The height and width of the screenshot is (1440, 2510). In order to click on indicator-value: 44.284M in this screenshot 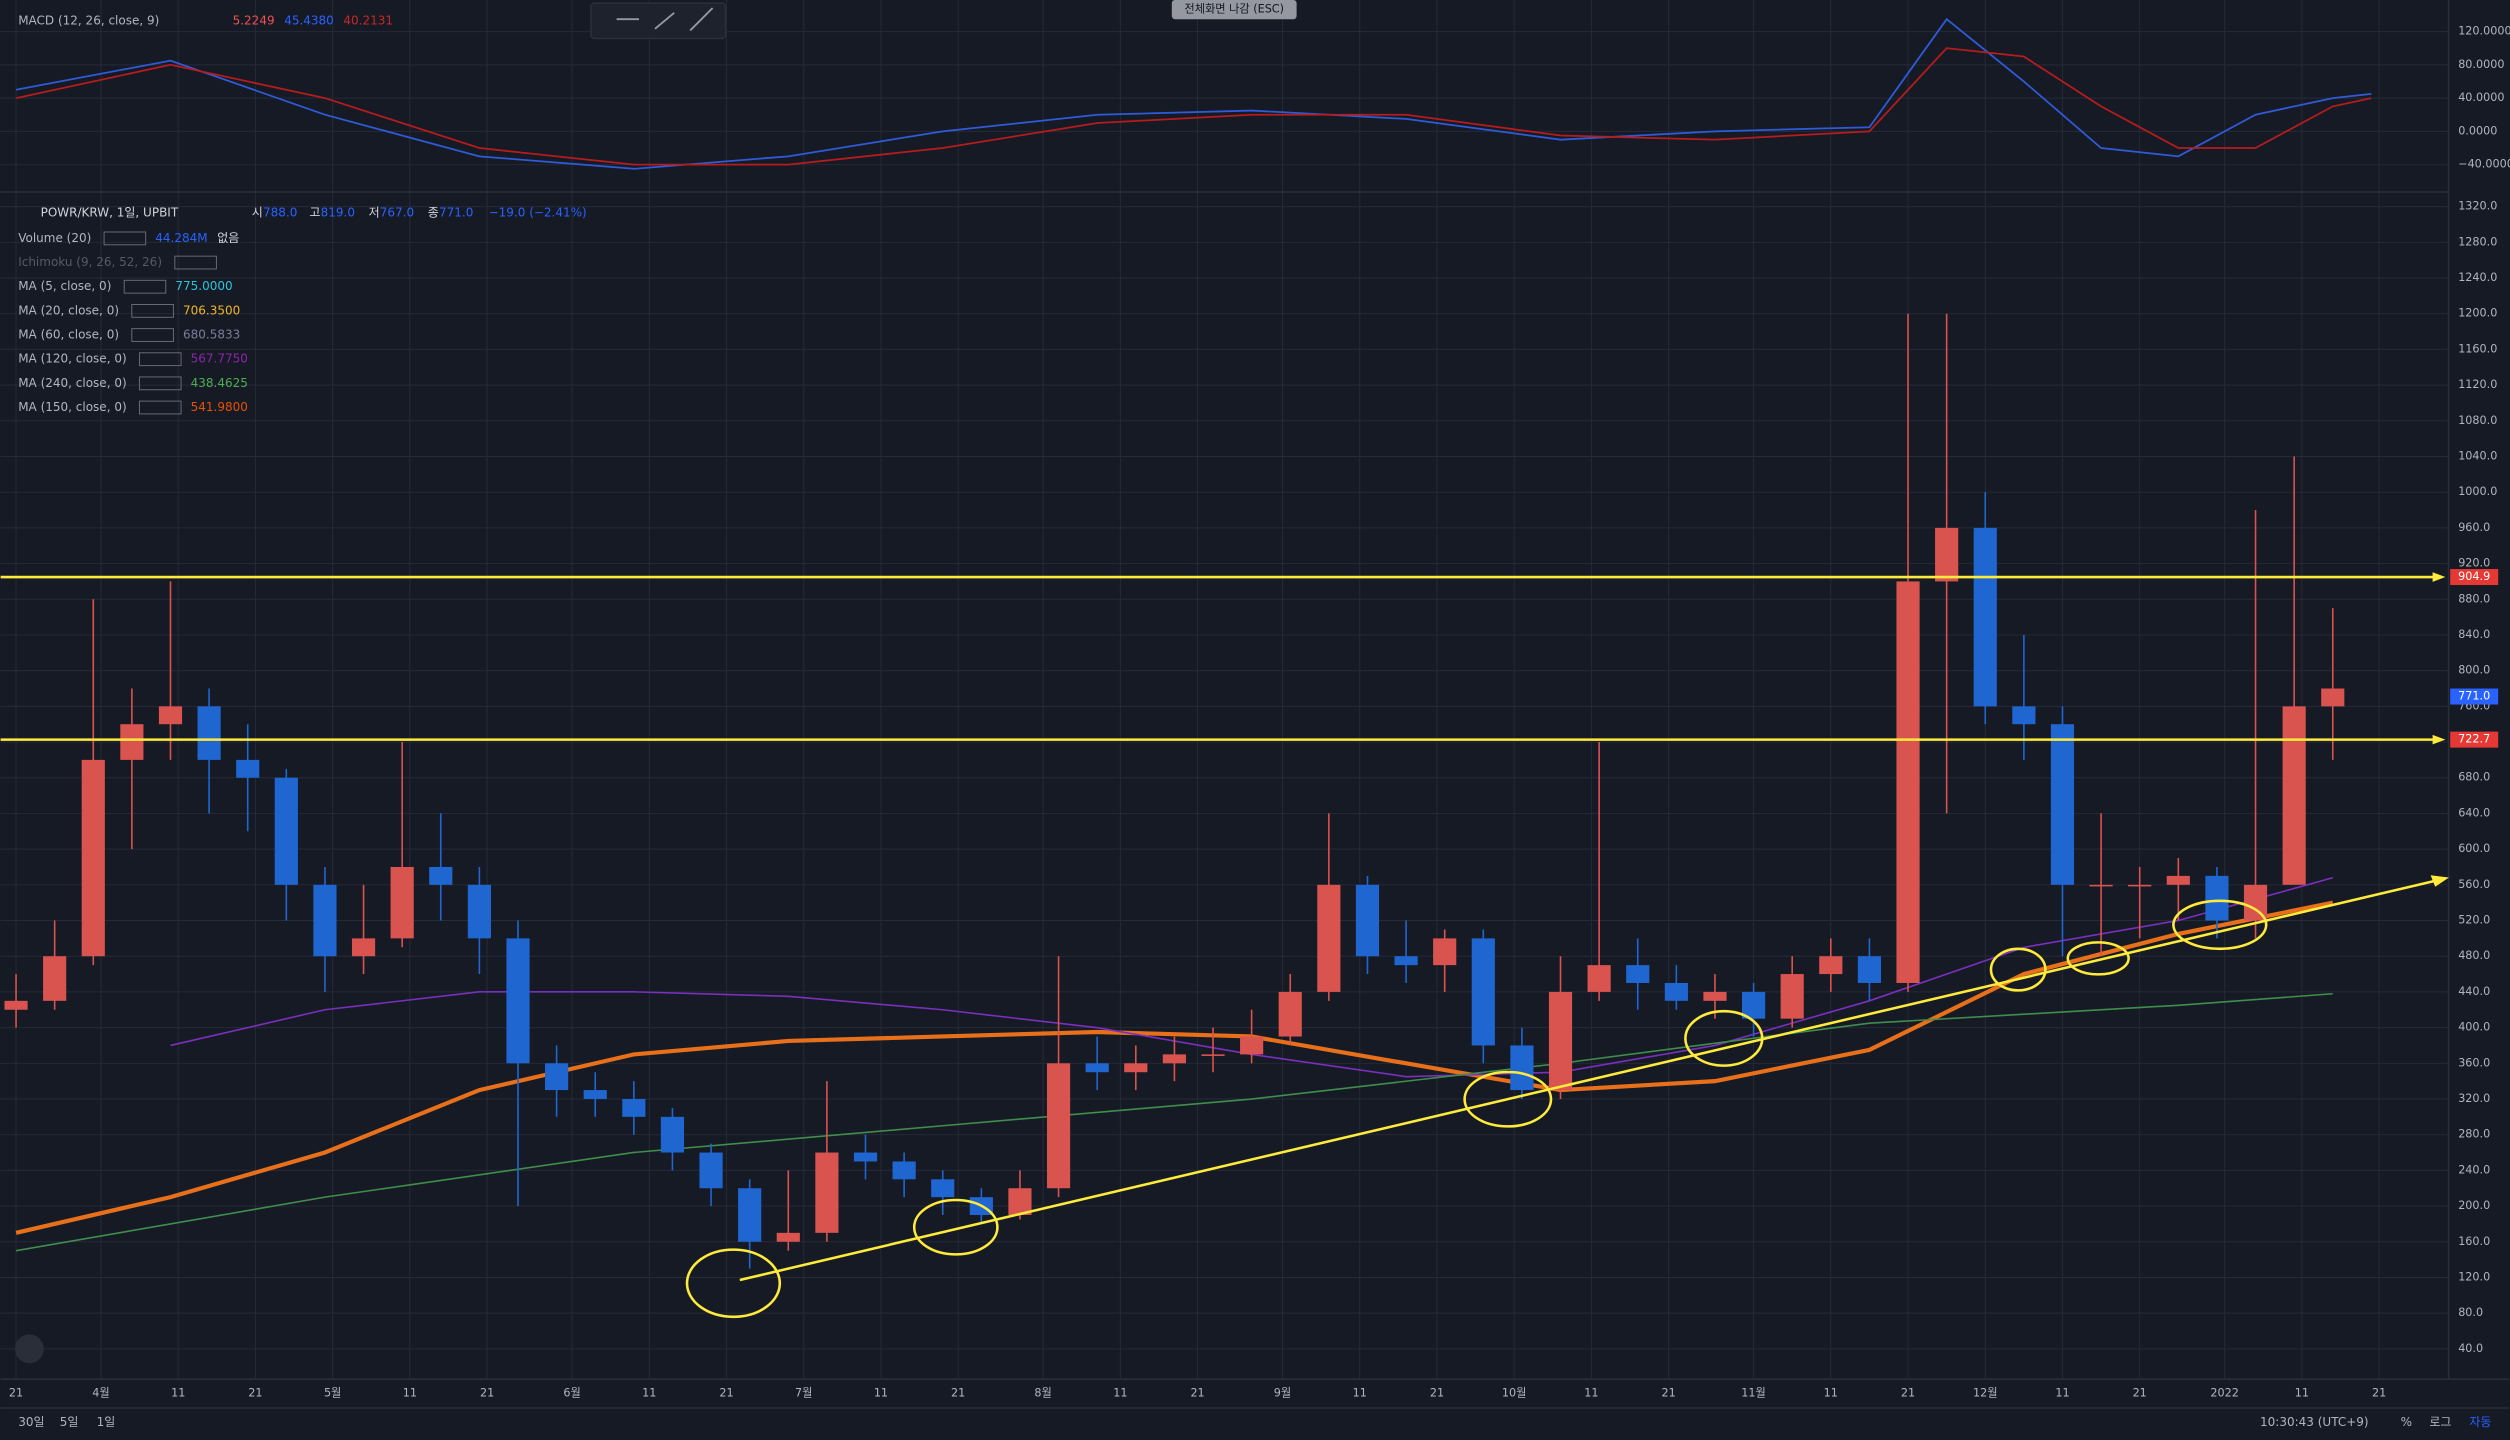, I will do `click(181, 238)`.